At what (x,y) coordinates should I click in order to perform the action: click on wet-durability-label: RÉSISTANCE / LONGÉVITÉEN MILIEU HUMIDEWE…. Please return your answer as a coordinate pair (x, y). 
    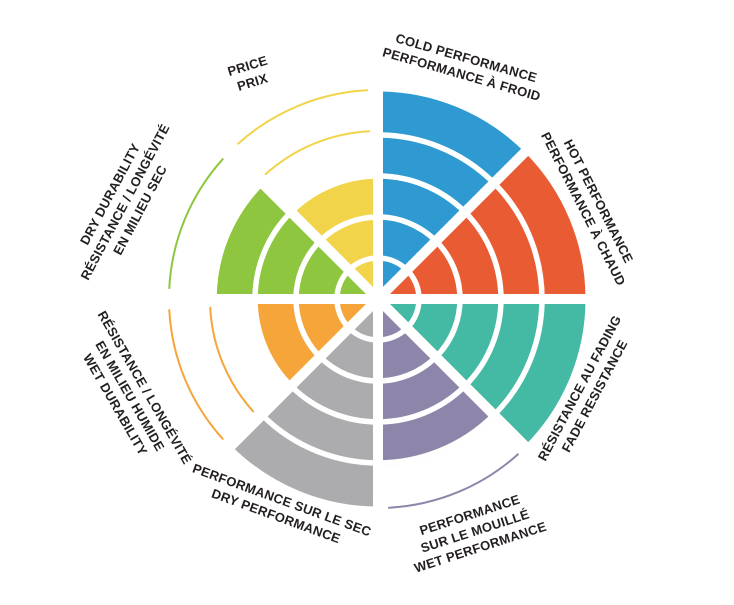
    Looking at the image, I should click on (130, 395).